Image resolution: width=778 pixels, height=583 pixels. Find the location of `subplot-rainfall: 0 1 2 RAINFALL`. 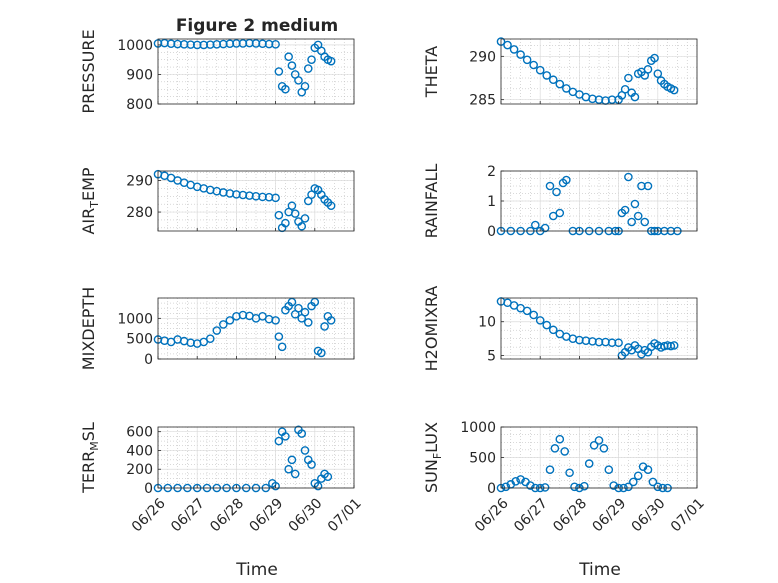

subplot-rainfall: 0 1 2 RAINFALL is located at coordinates (560, 202).